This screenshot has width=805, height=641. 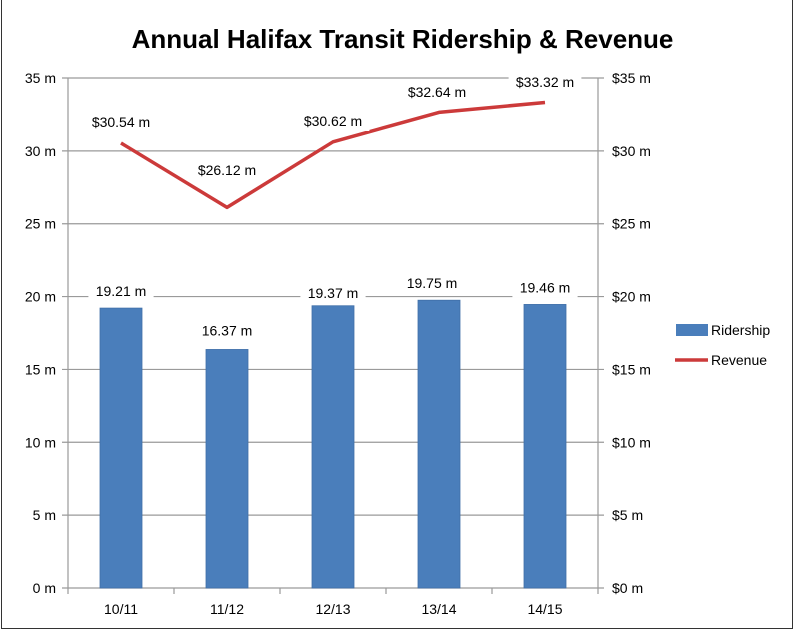 I want to click on bar-data-label: 19.46 m, so click(x=545, y=287).